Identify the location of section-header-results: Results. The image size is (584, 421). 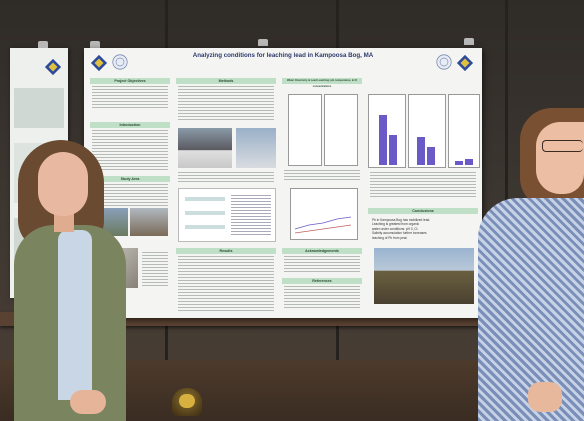
(226, 251).